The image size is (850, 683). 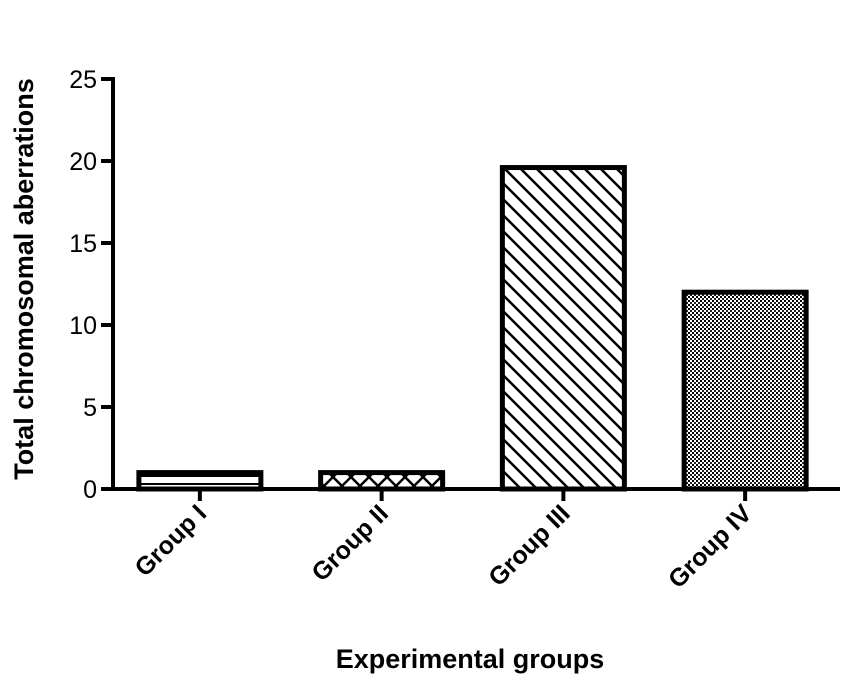 What do you see at coordinates (83, 80) in the screenshot?
I see `y-tick-label: 25` at bounding box center [83, 80].